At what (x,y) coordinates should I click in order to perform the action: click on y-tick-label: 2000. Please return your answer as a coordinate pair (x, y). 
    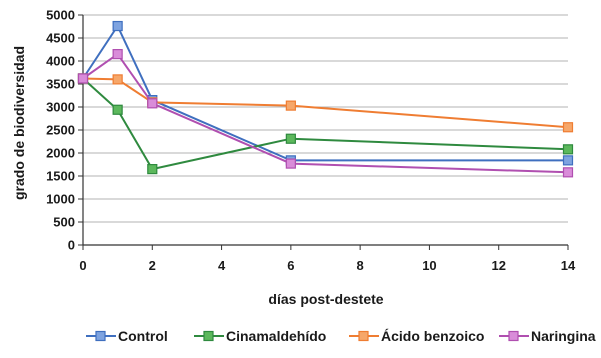
    Looking at the image, I should click on (60, 153).